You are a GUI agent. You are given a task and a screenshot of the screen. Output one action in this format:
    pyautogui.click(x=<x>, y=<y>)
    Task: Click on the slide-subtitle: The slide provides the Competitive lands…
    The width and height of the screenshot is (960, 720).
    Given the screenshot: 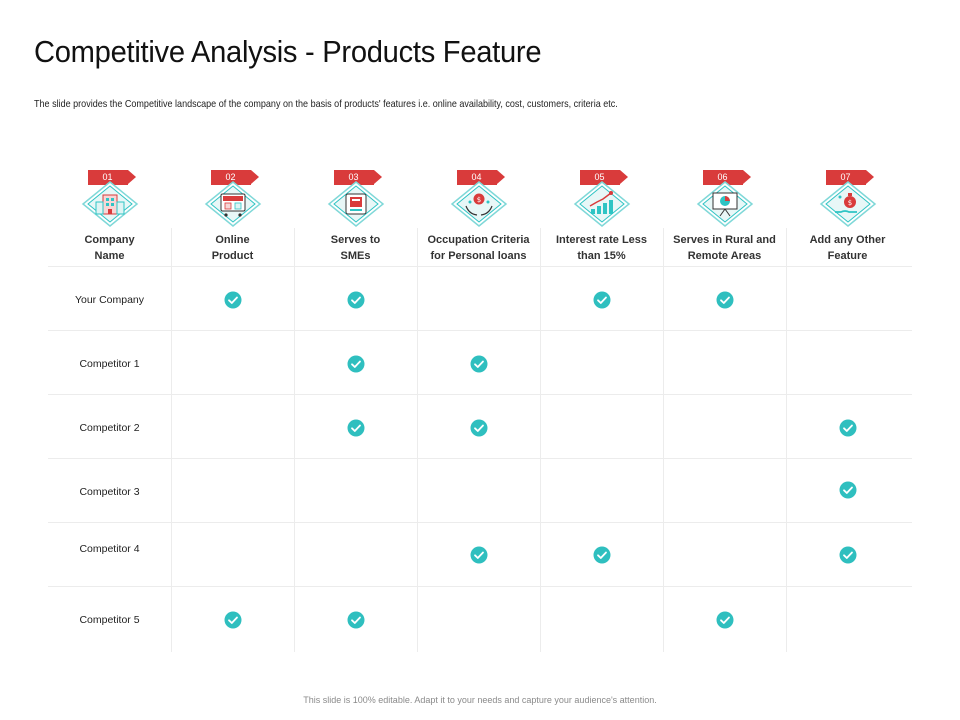 What is the action you would take?
    pyautogui.click(x=326, y=104)
    